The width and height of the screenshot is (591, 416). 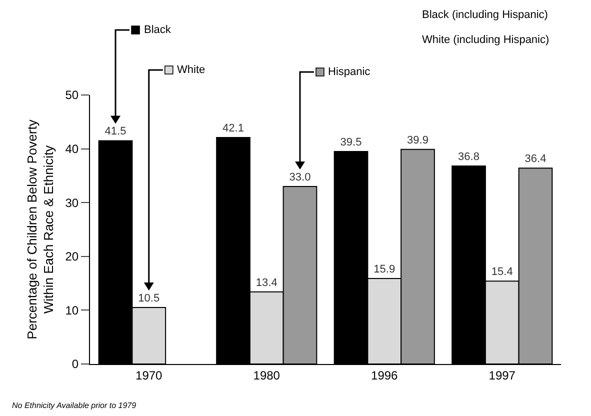 I want to click on data-label: 41.5, so click(x=115, y=132).